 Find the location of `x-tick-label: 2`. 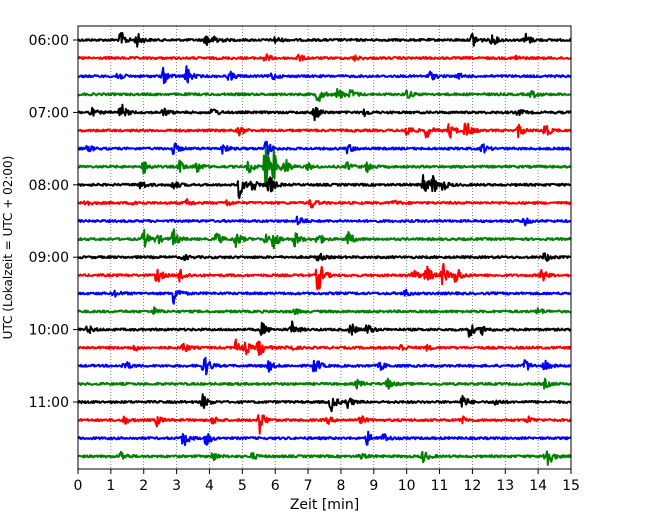

x-tick-label: 2 is located at coordinates (143, 486).